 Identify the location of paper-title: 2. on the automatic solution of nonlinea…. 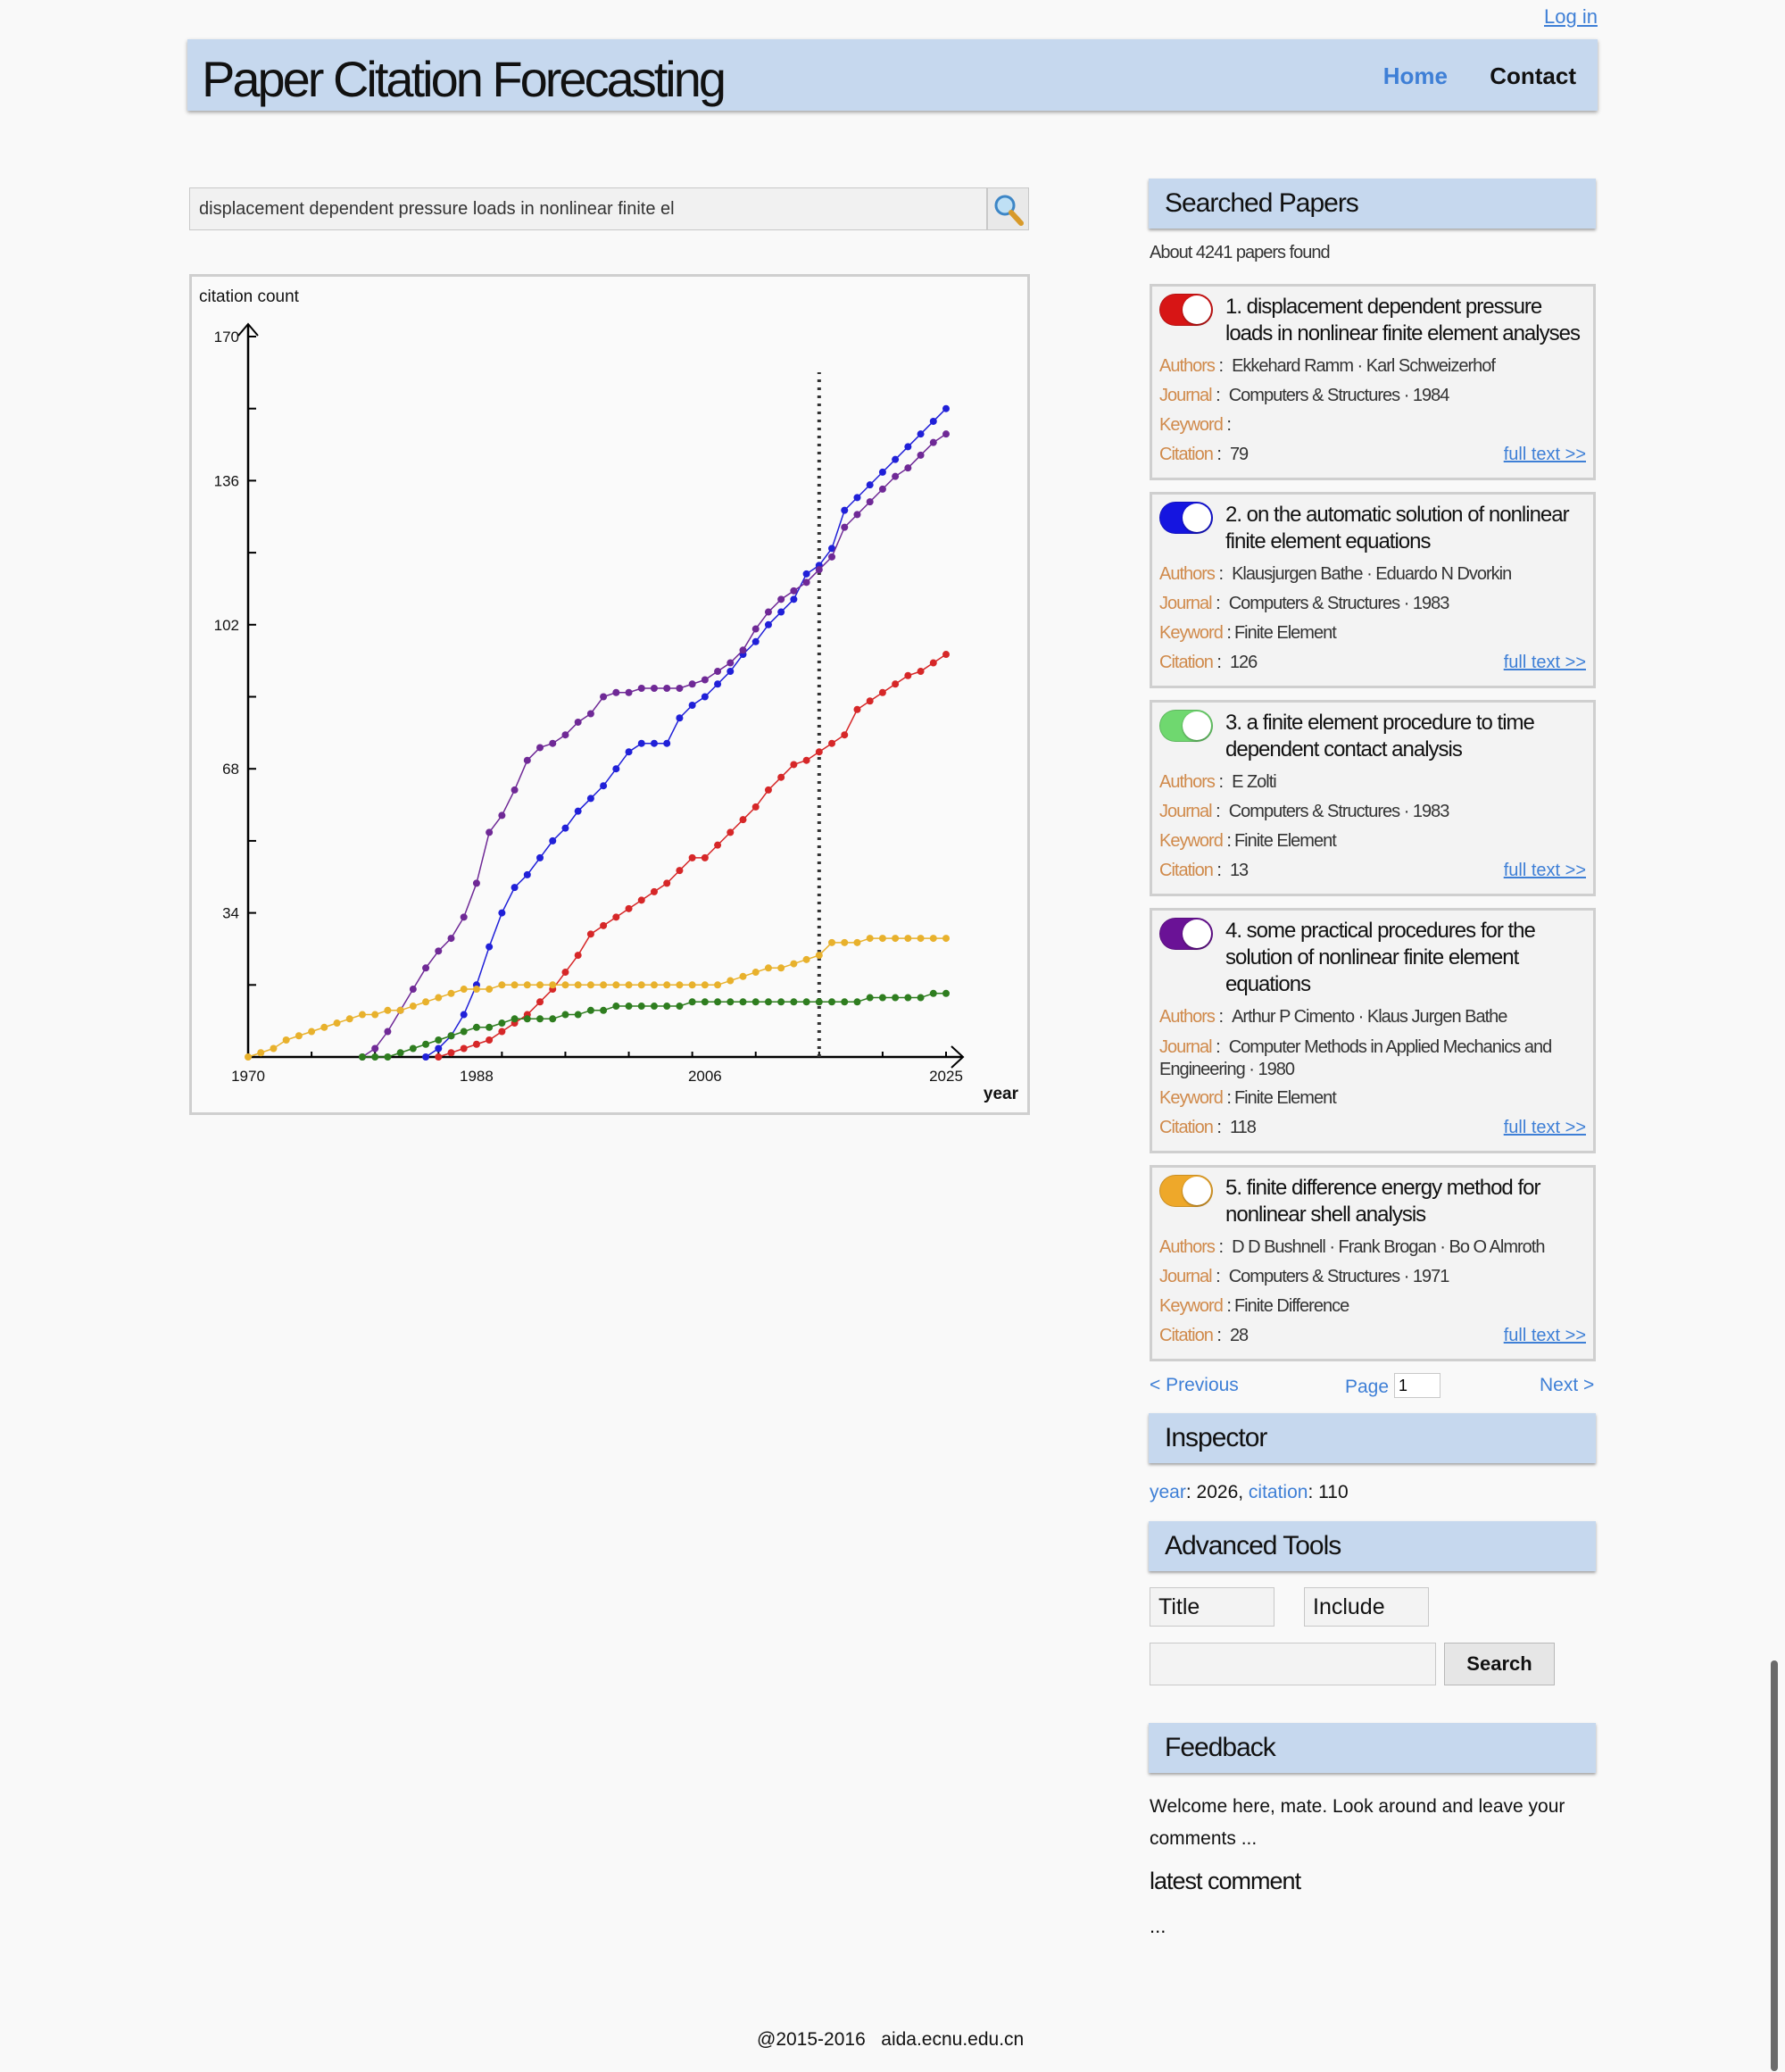
(1397, 528).